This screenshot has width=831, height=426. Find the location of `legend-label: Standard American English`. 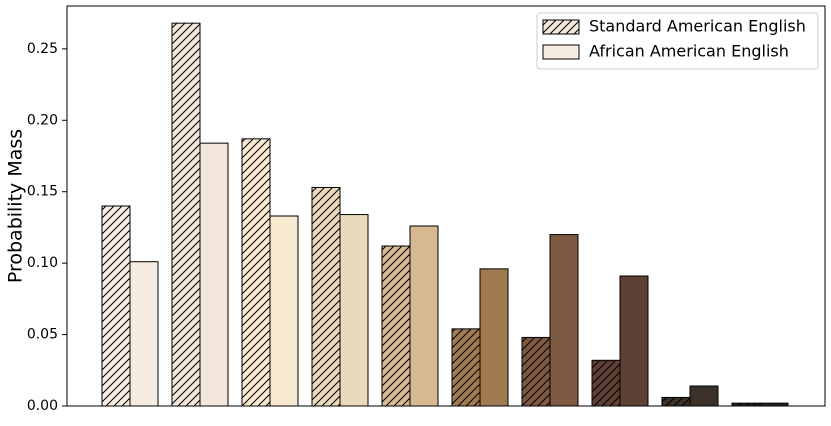

legend-label: Standard American English is located at coordinates (697, 26).